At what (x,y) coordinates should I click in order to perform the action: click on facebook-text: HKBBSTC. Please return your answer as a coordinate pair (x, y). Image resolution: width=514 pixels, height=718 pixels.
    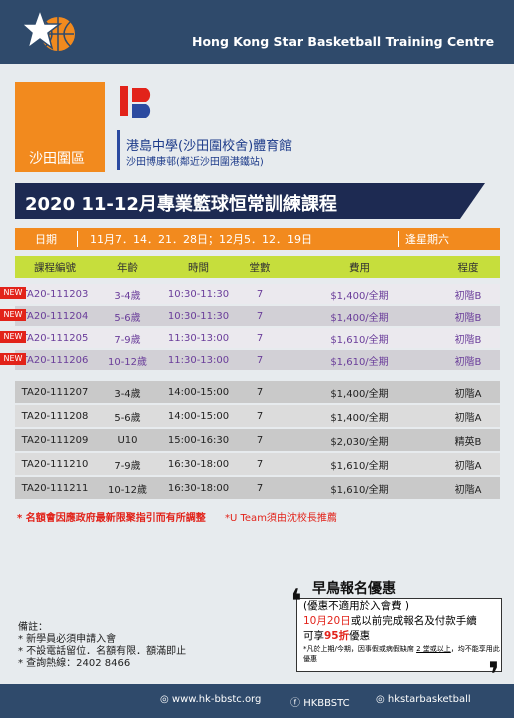
    Looking at the image, I should click on (326, 703).